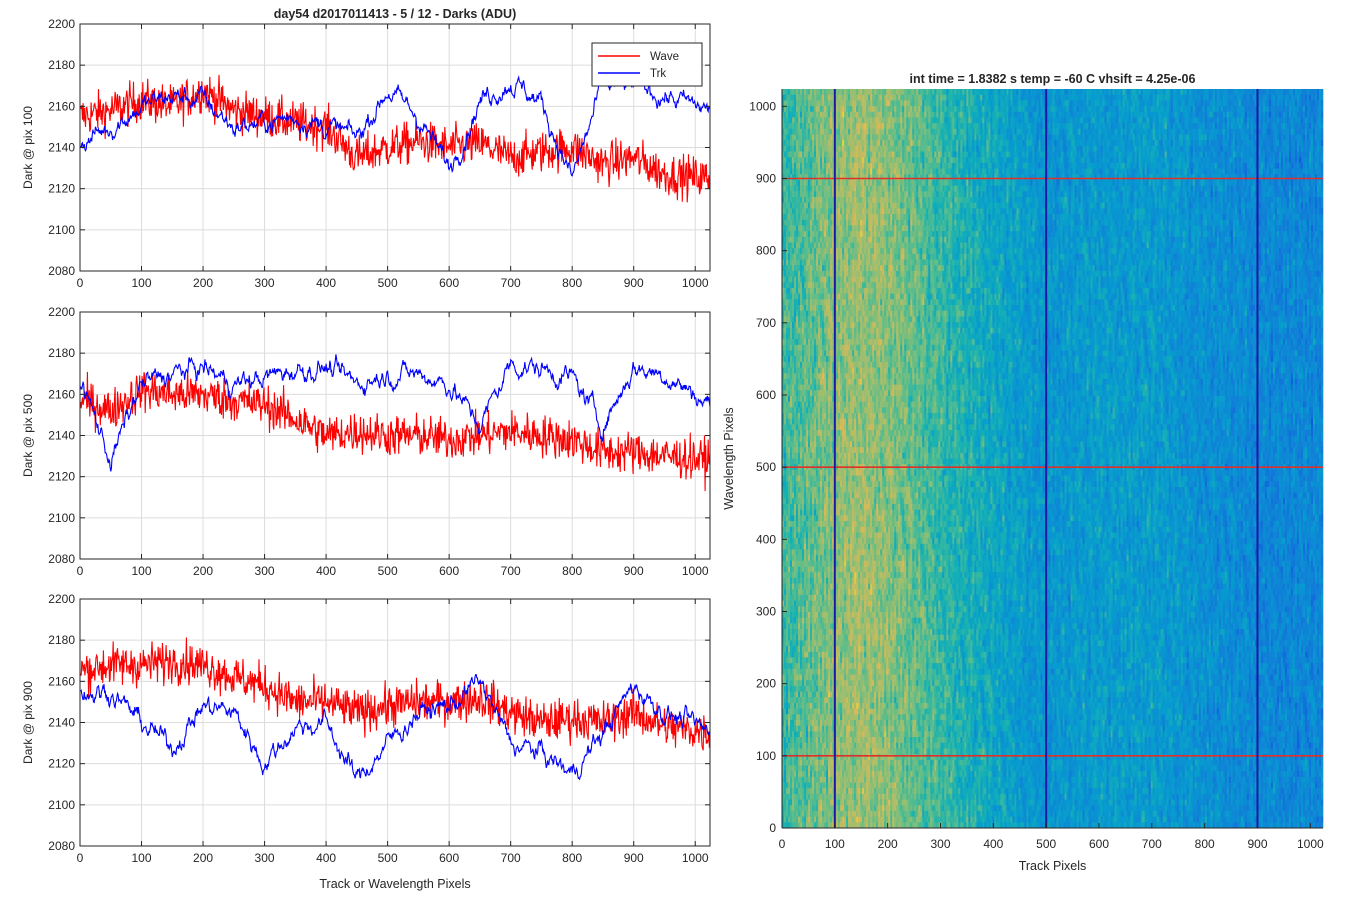  I want to click on x-tick-label: 900, so click(634, 283).